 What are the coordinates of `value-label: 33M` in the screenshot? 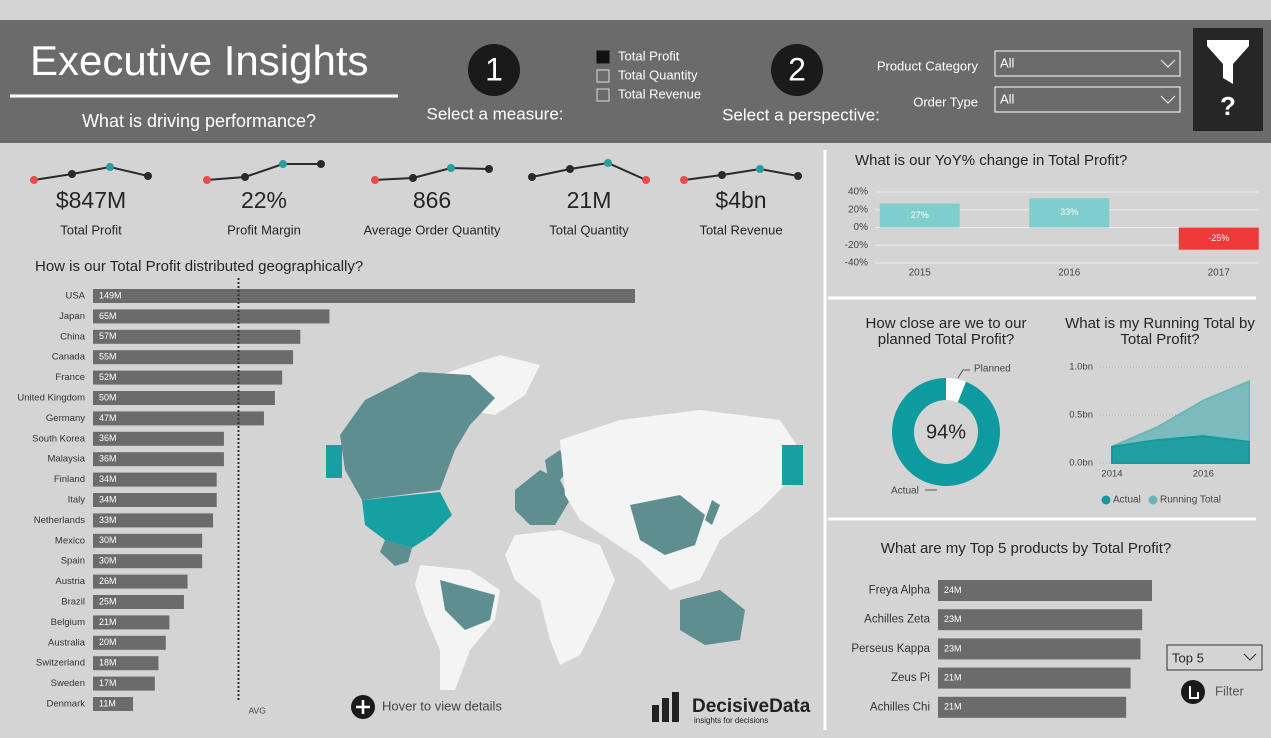 It's located at (108, 520).